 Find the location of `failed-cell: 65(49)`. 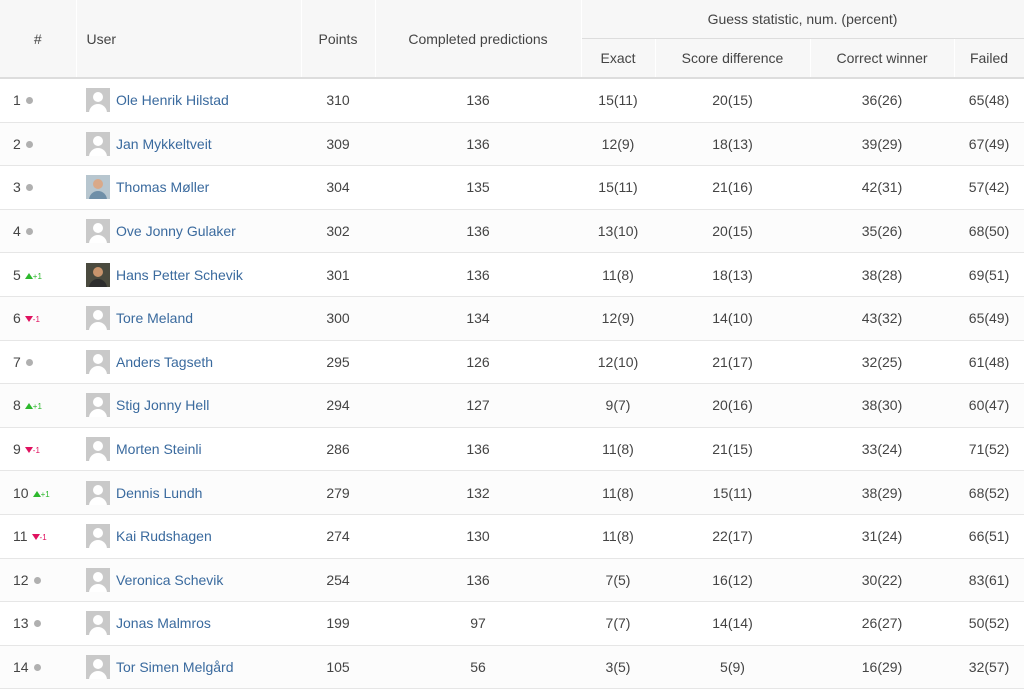

failed-cell: 65(49) is located at coordinates (989, 318).